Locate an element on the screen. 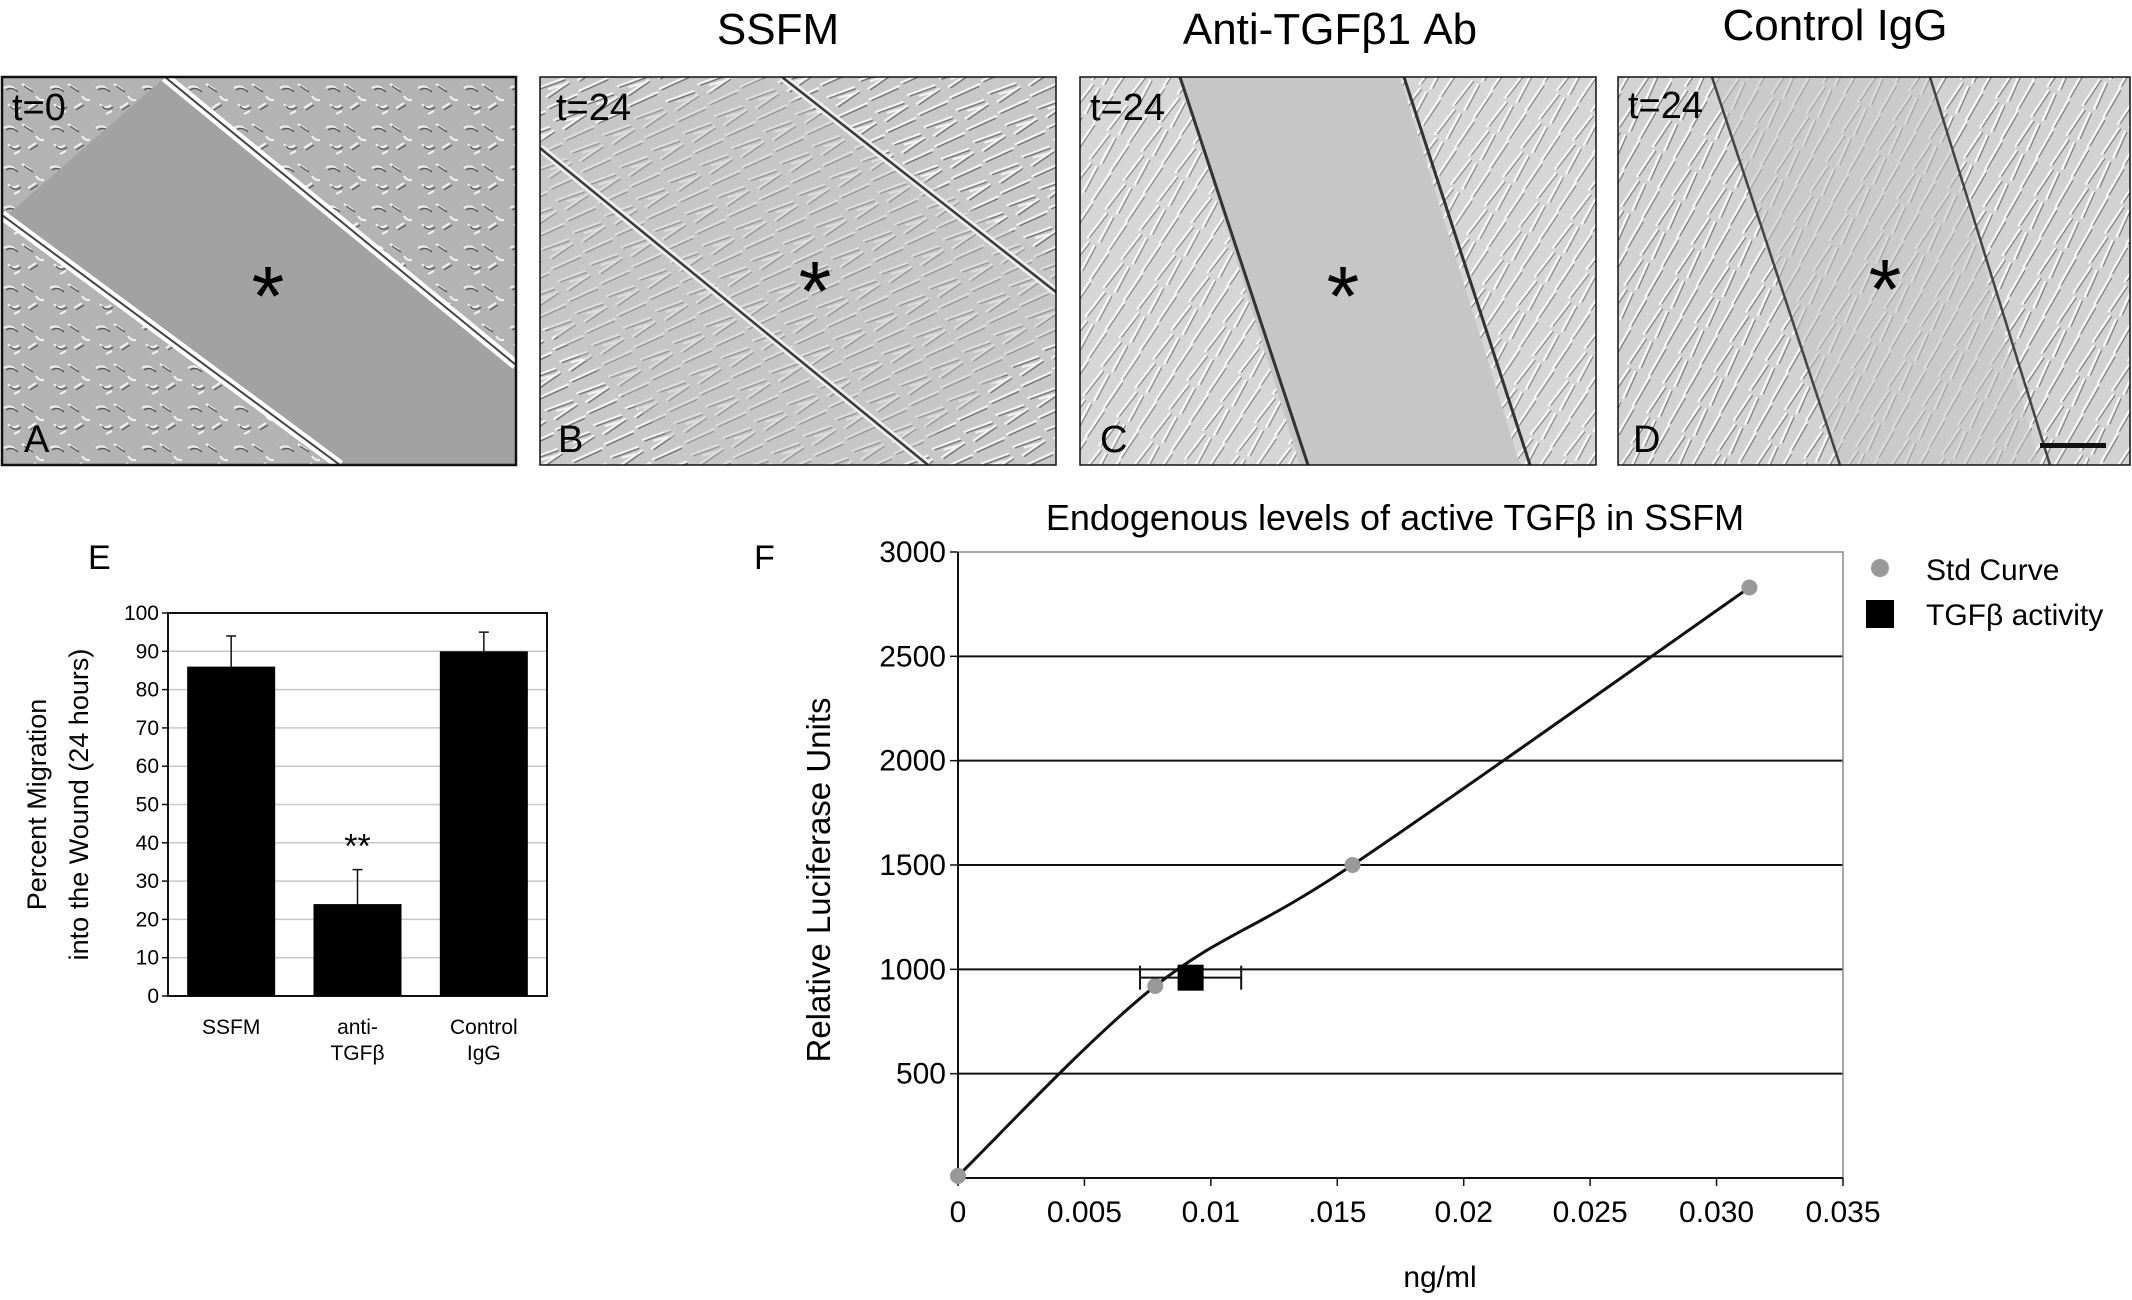 The width and height of the screenshot is (2132, 1300). x-tick-label: 0.02 is located at coordinates (1464, 1212).